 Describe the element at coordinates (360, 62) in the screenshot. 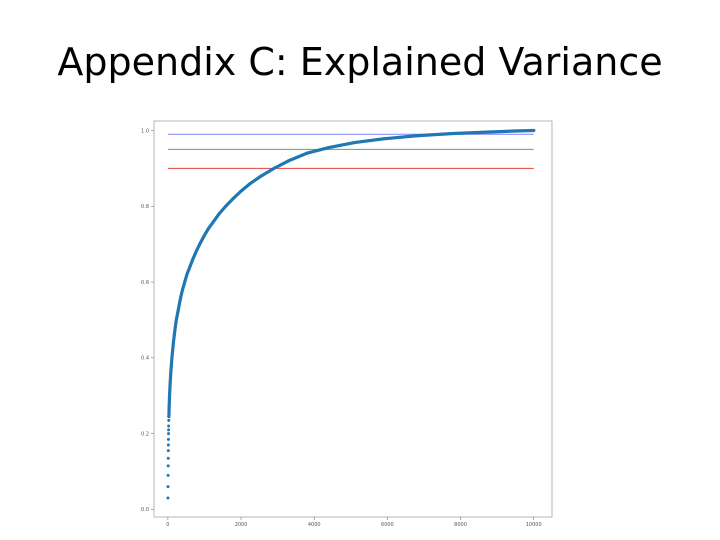

I see `slide-title: Appendix C: Explained Variance` at that location.